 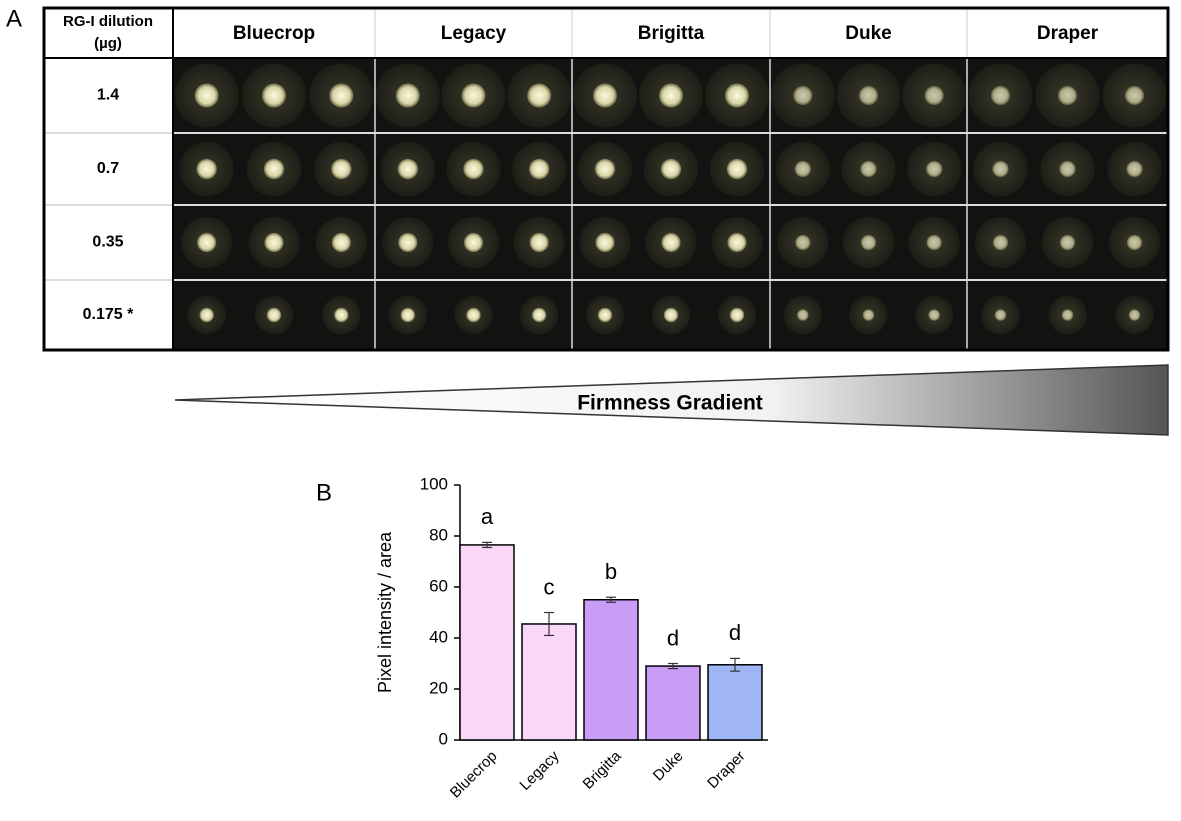 I want to click on x-tick-label: Draper, so click(x=726, y=770).